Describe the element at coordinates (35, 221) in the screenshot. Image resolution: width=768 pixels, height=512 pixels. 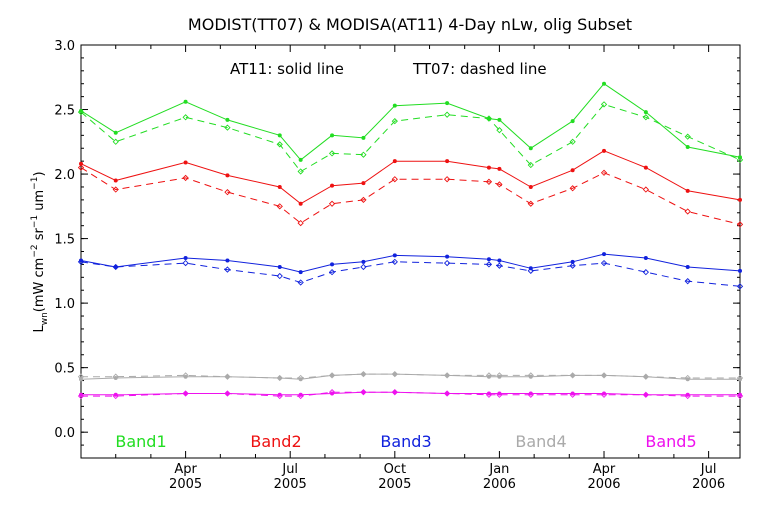
I see `y-label-exp2: −1` at that location.